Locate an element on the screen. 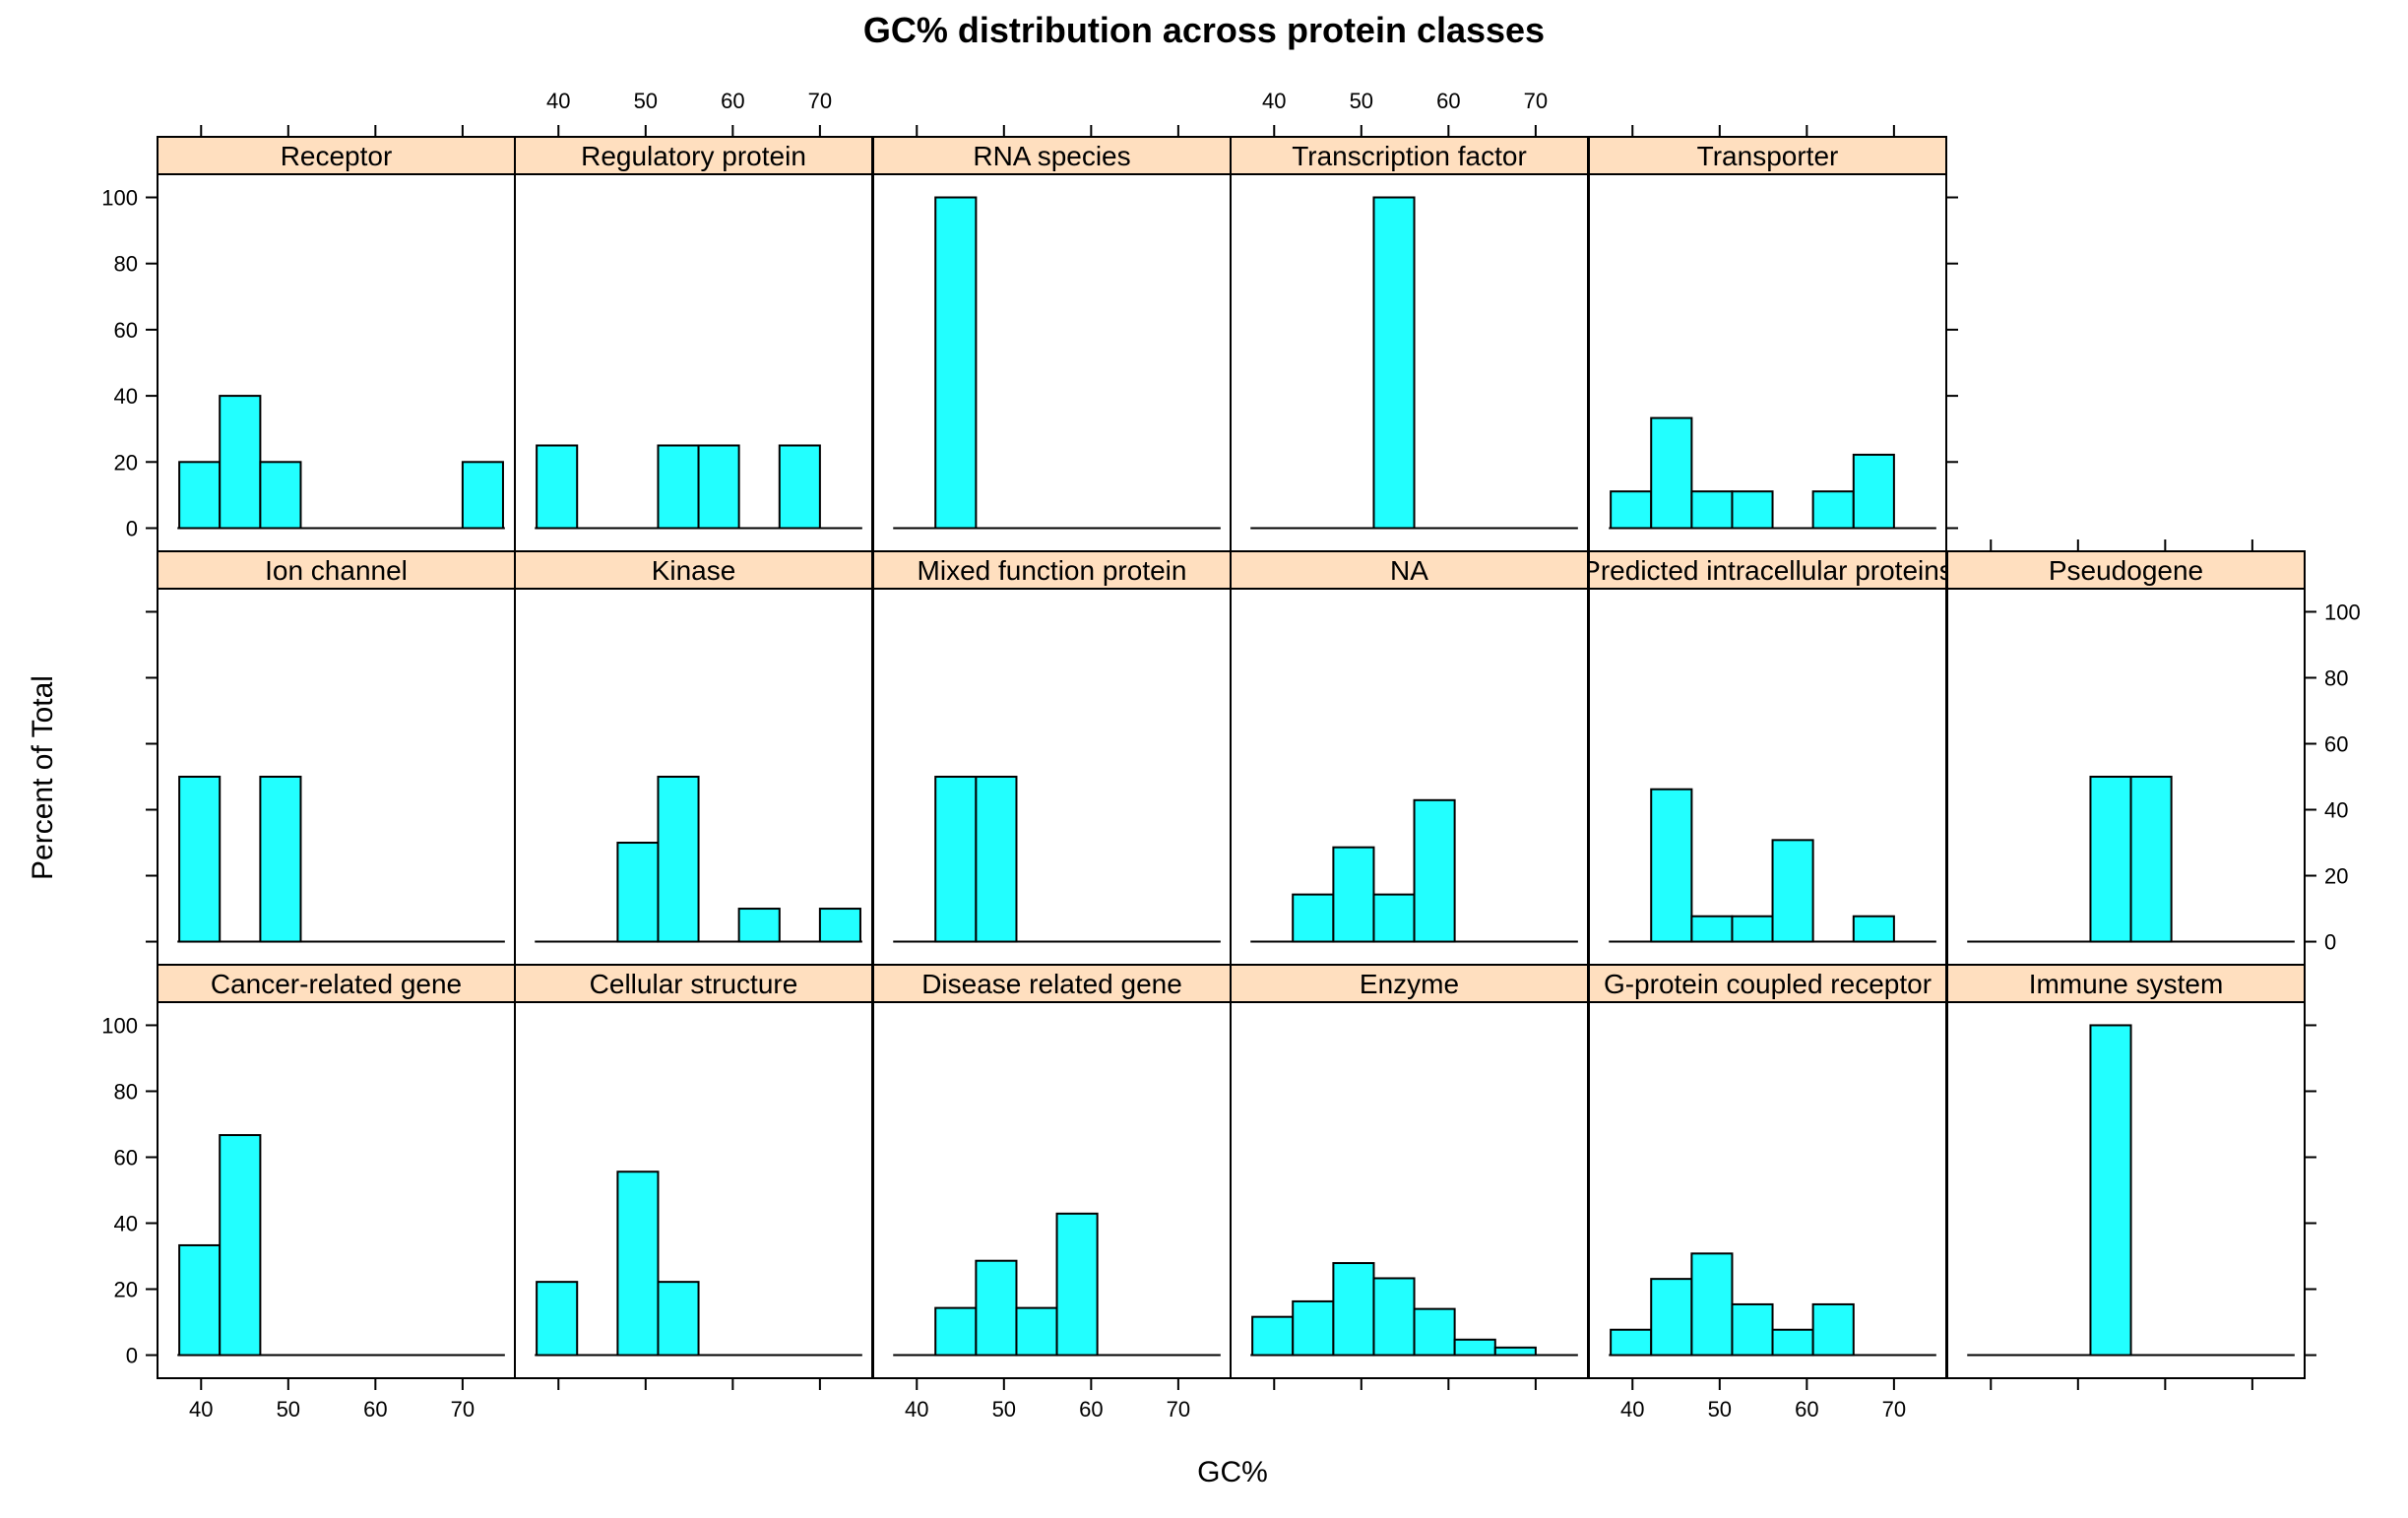  panel: NA is located at coordinates (1409, 758).